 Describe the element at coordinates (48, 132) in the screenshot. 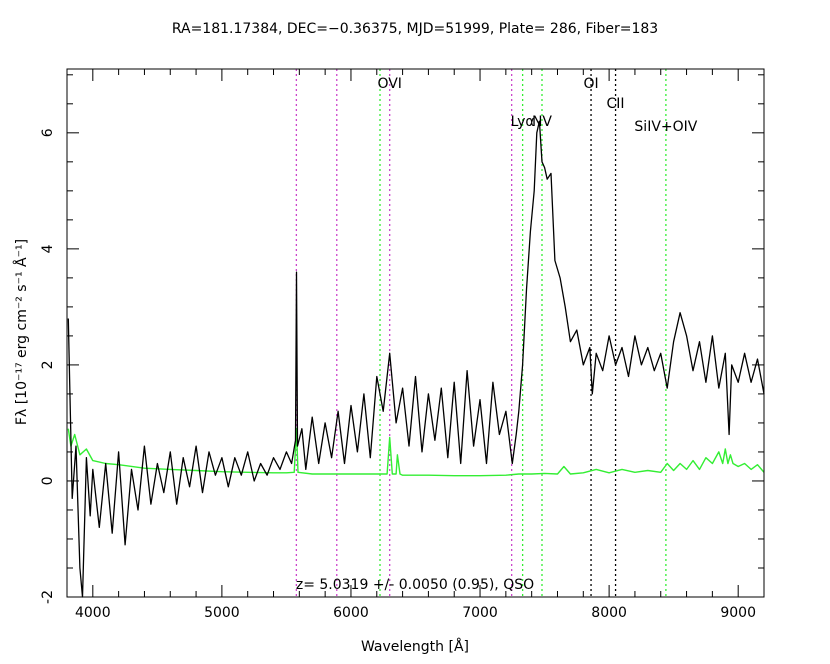

I see `y-tick-label: 6` at that location.